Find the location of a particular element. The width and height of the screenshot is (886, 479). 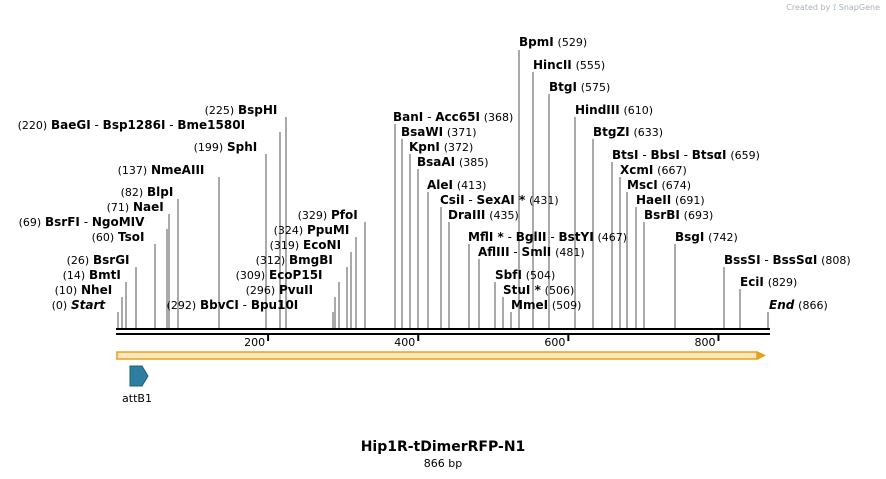

enzyme-name: MflI * is located at coordinates (486, 237).